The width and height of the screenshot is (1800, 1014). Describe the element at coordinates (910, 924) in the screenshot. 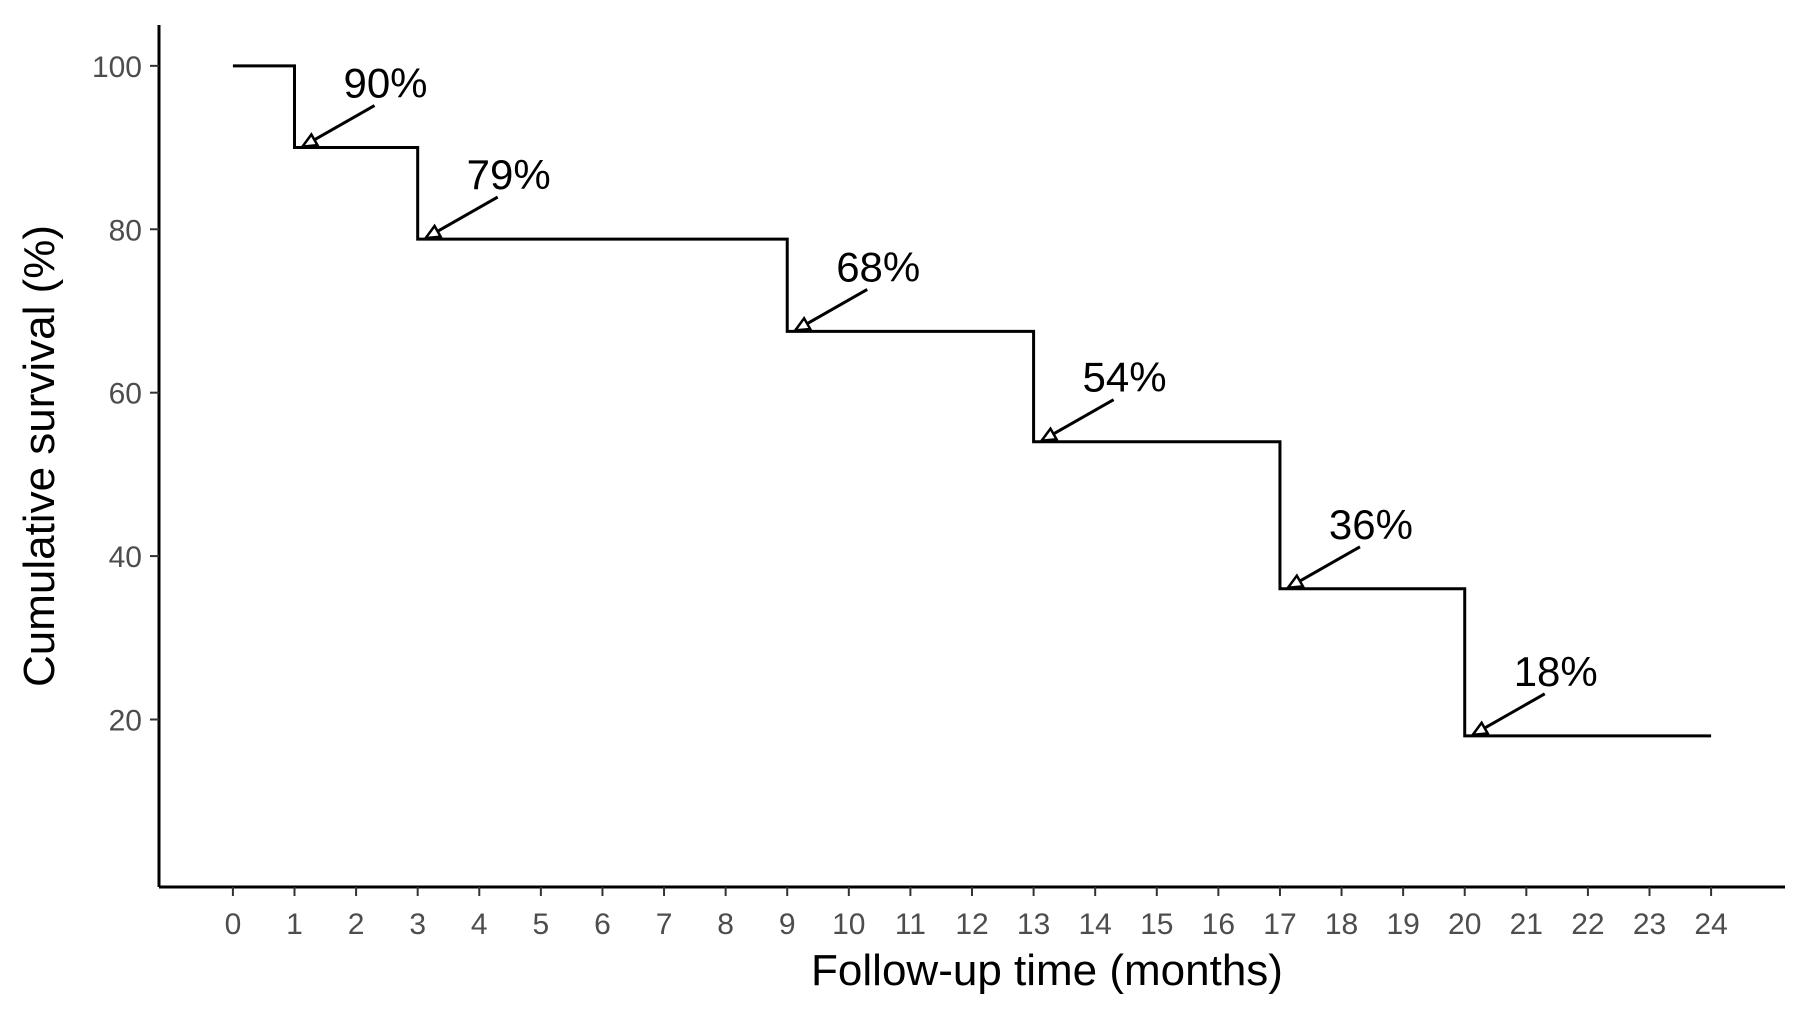

I see `x-tick-label: 11` at that location.